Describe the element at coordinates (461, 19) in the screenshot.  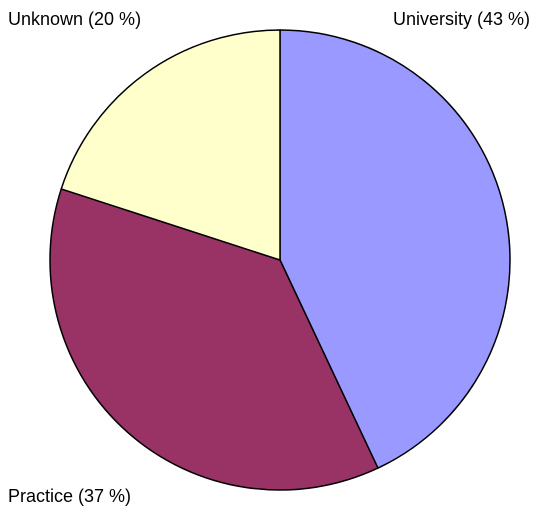
I see `slice-label: University (43 %)` at that location.